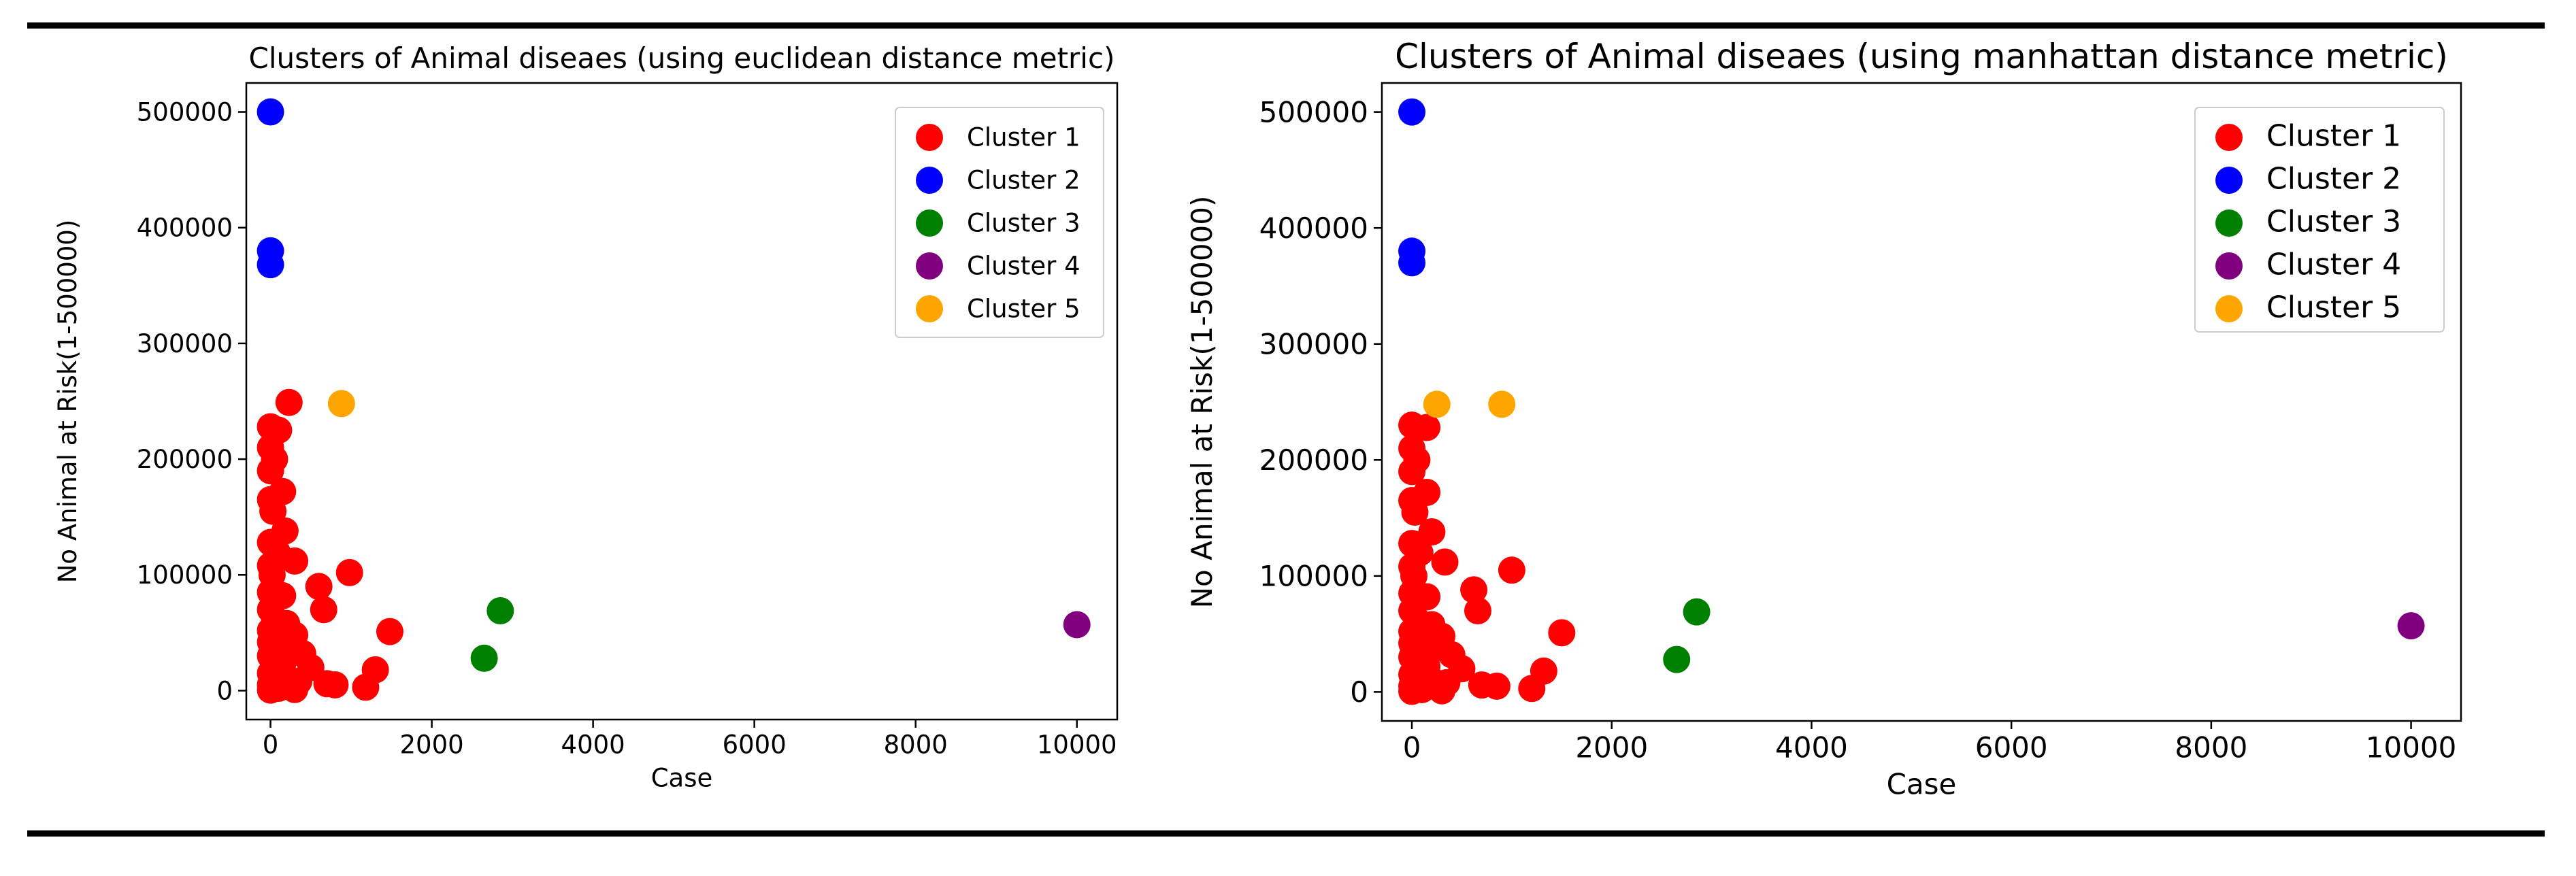 This screenshot has height=876, width=2576. I want to click on bottom-rule, so click(1286, 833).